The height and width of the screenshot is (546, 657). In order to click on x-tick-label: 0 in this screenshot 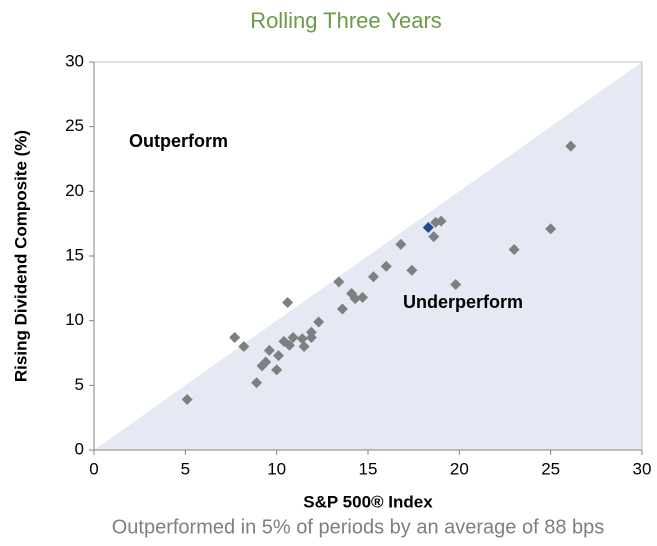, I will do `click(93, 468)`.